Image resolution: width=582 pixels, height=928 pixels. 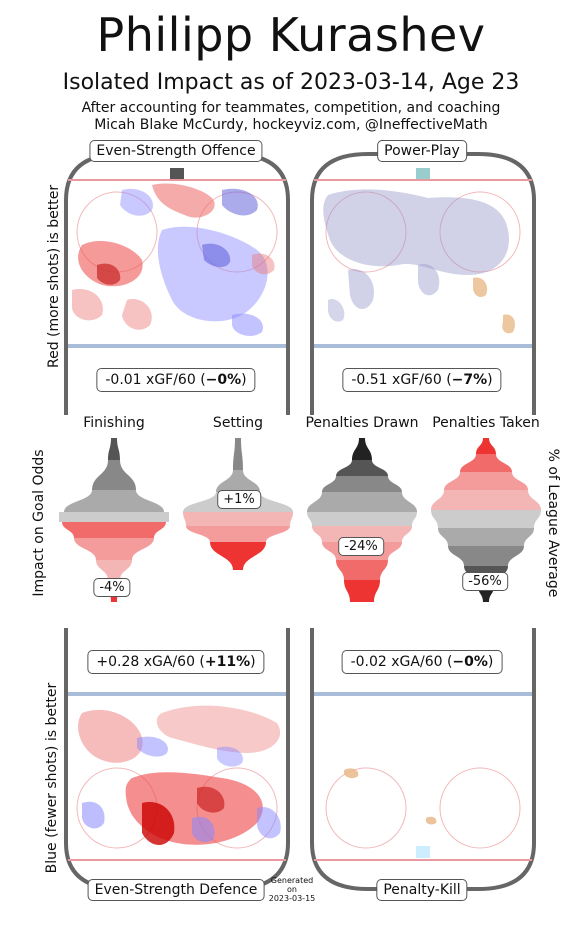 What do you see at coordinates (155, 380) in the screenshot?
I see `ev-offence-stat-value: -0.01 xGF/60 (` at bounding box center [155, 380].